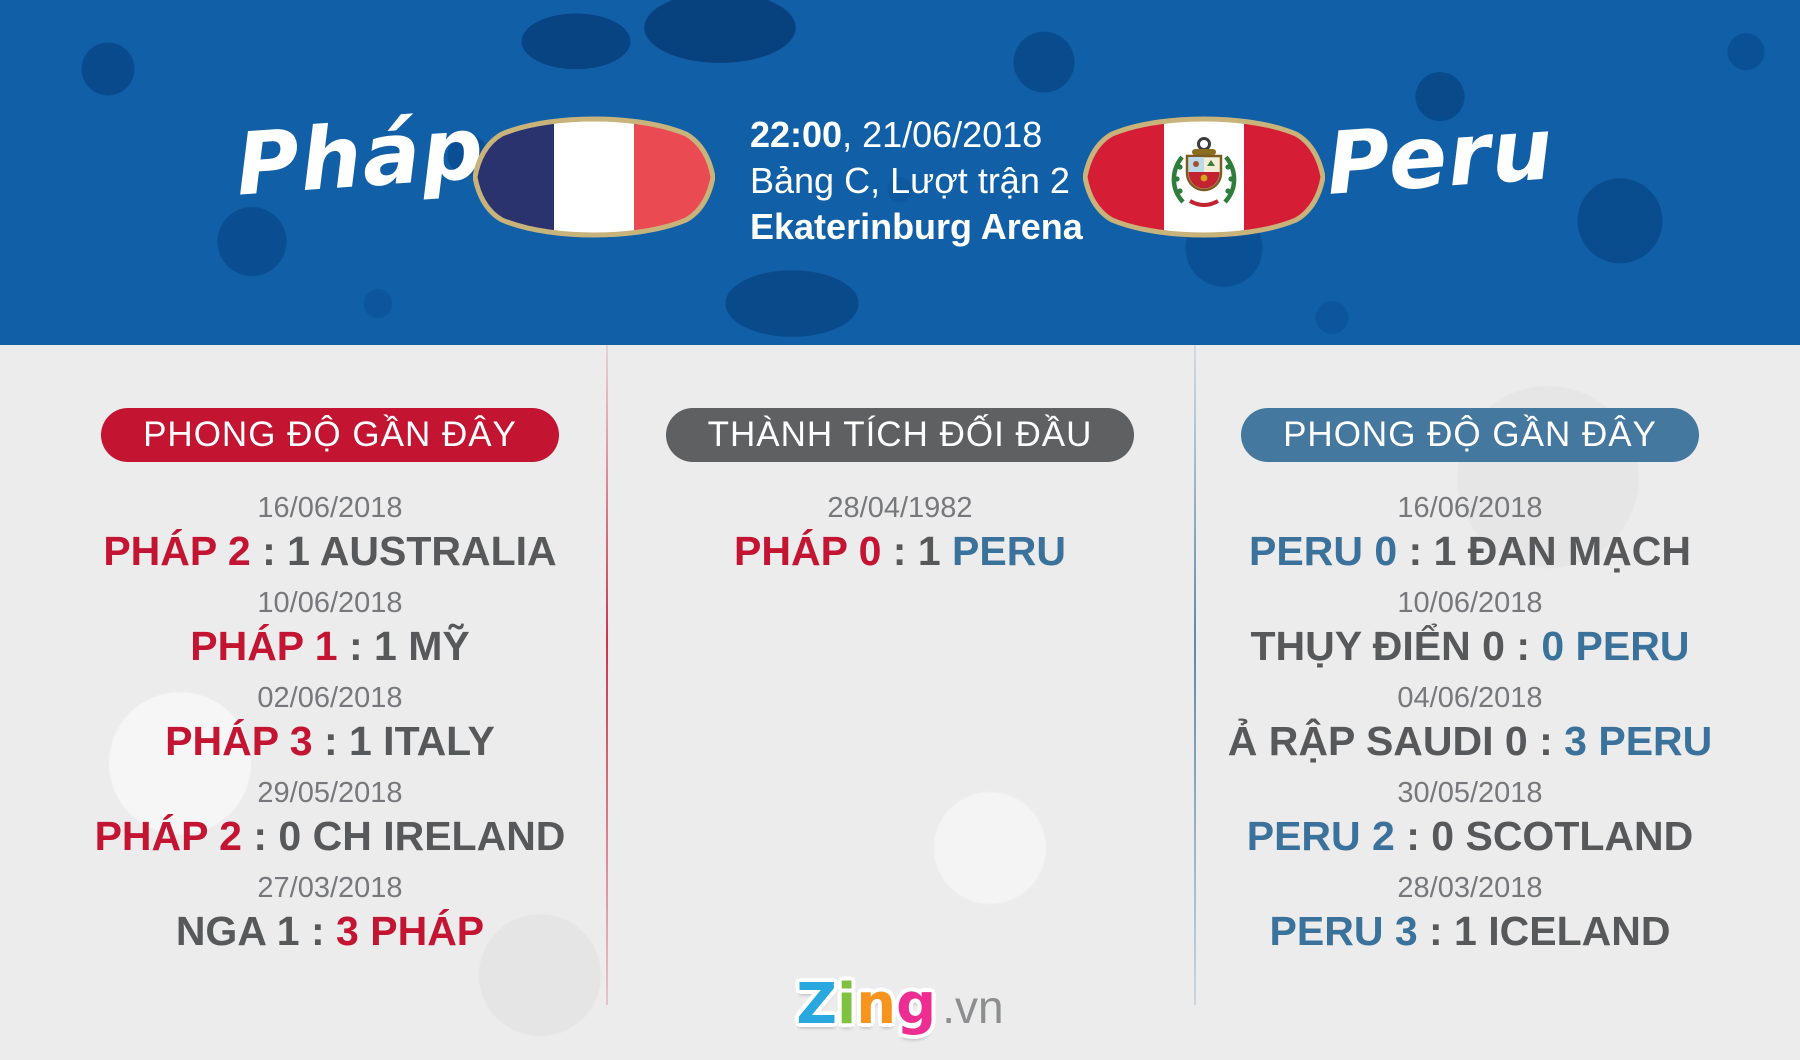  I want to click on kickoff-date: , 21/06/2018, so click(942, 134).